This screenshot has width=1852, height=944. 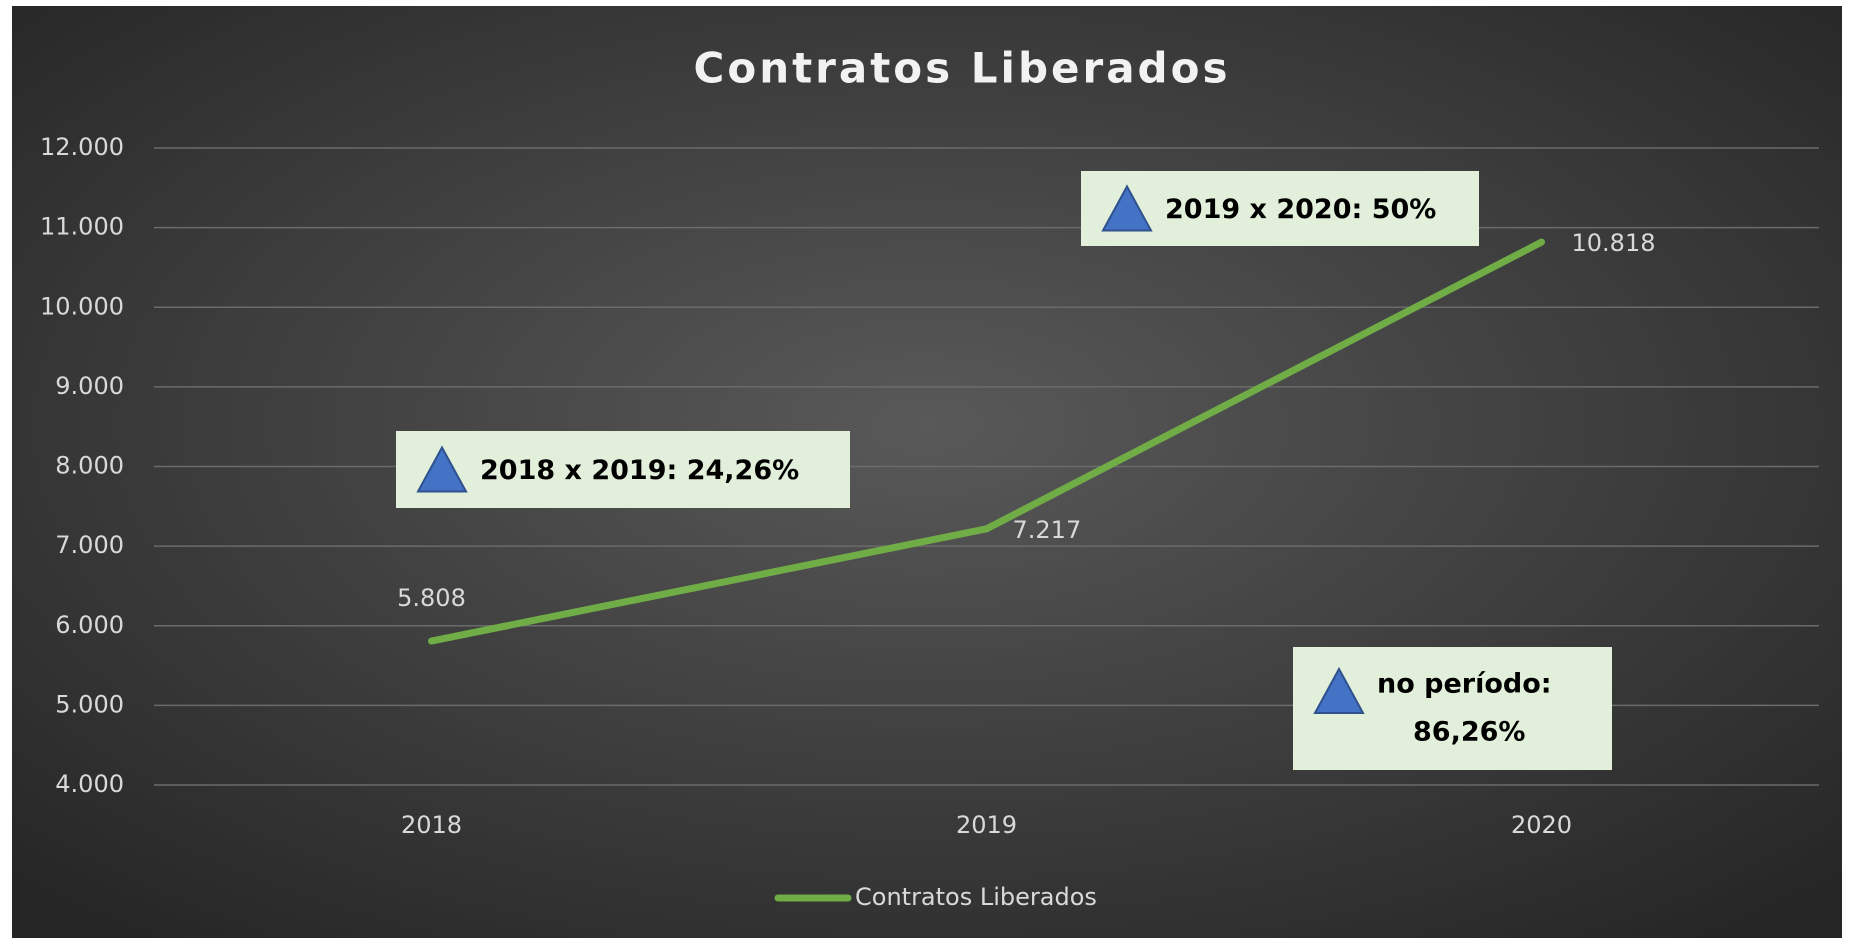 What do you see at coordinates (82, 147) in the screenshot?
I see `y-tick-label: 12.000` at bounding box center [82, 147].